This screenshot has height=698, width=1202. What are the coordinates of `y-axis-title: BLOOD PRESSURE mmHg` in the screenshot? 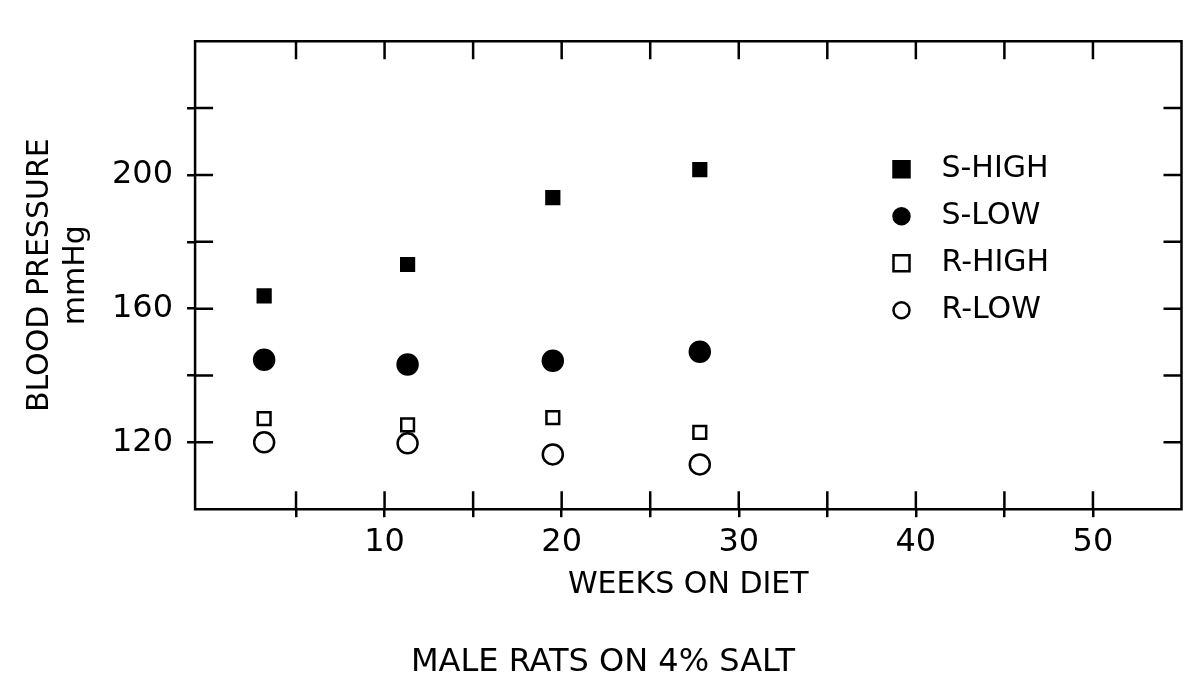 It's located at (55, 275).